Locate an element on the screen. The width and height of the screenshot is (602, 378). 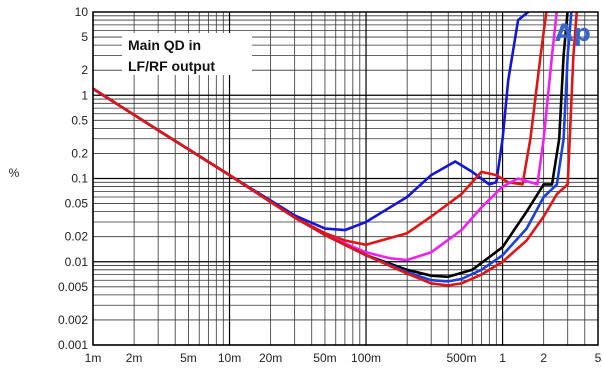
x-tick-label: 2m is located at coordinates (134, 358).